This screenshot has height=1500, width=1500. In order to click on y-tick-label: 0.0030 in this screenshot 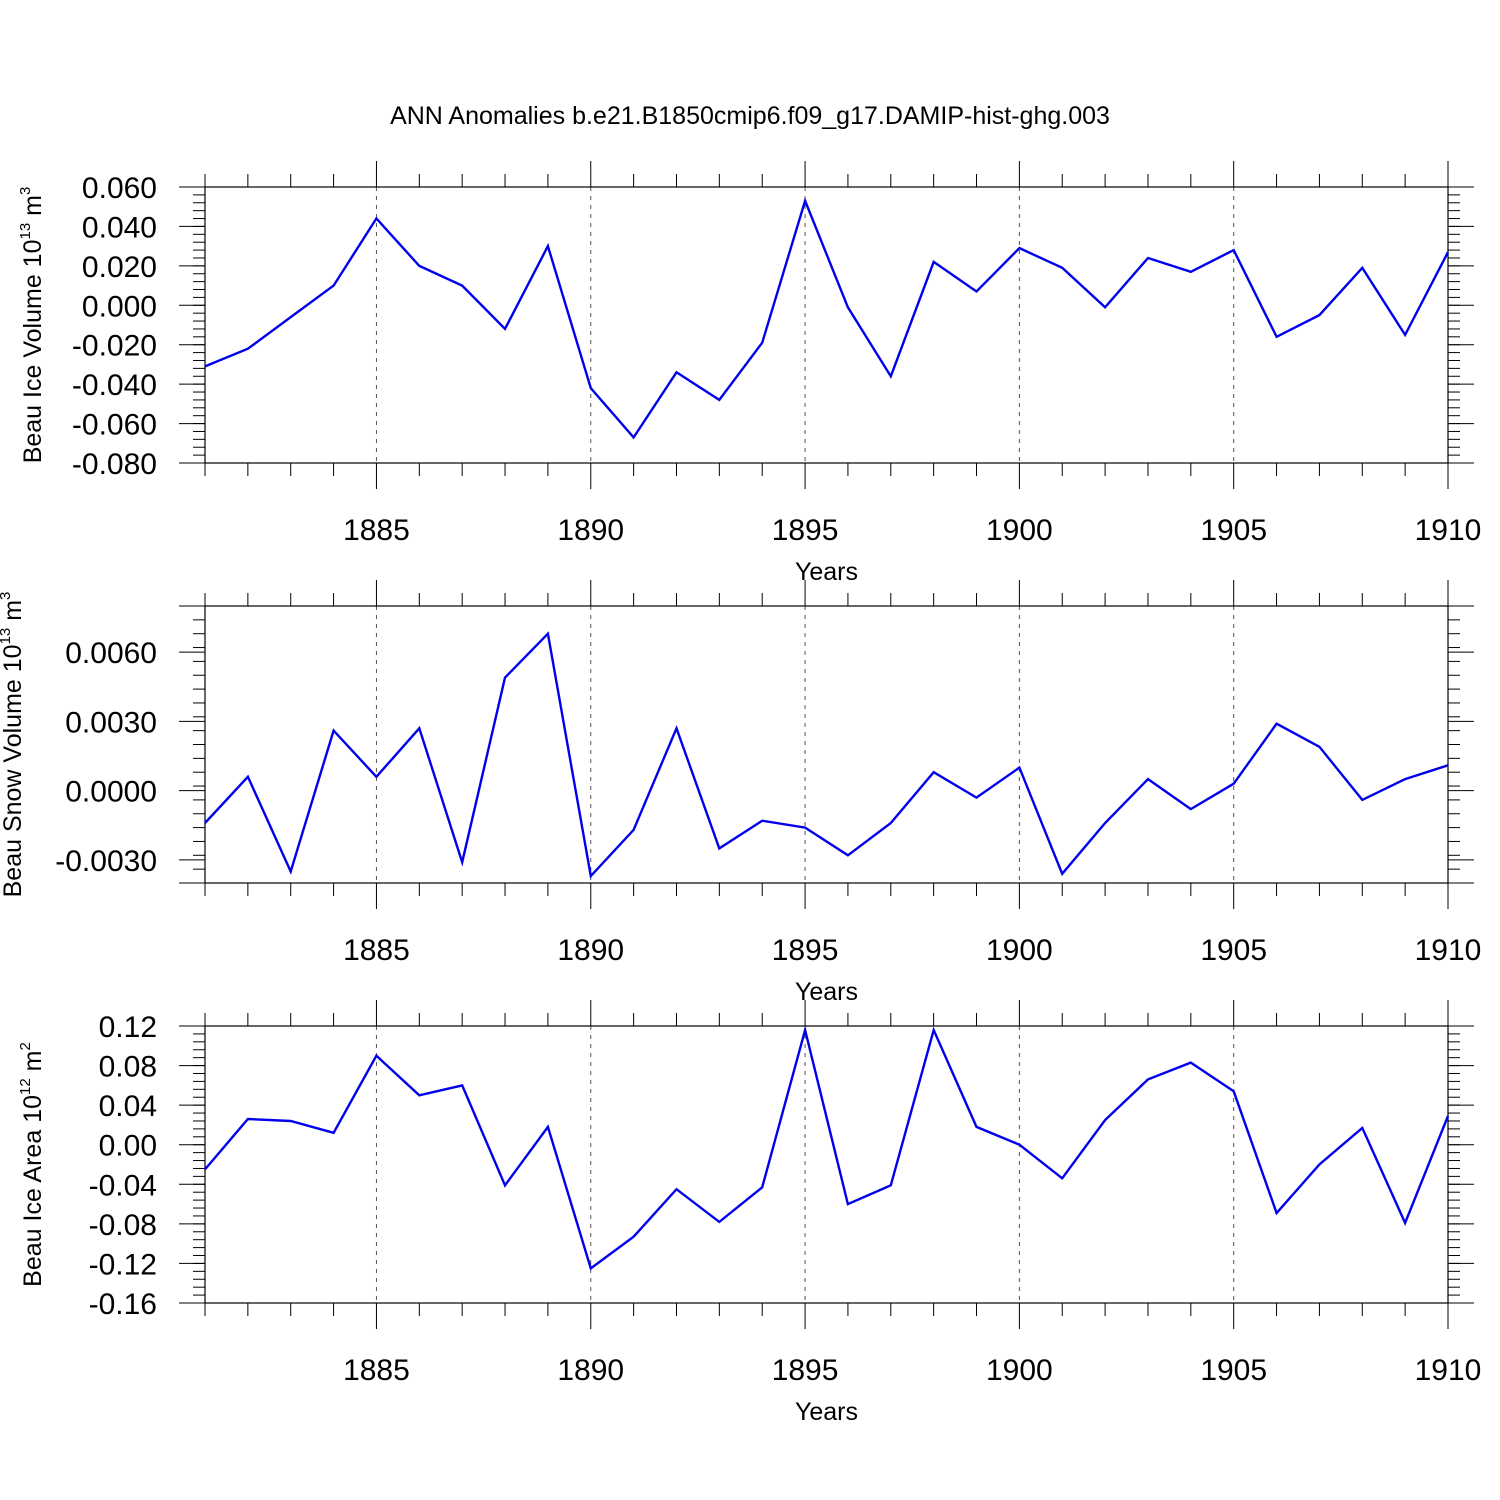, I will do `click(111, 722)`.